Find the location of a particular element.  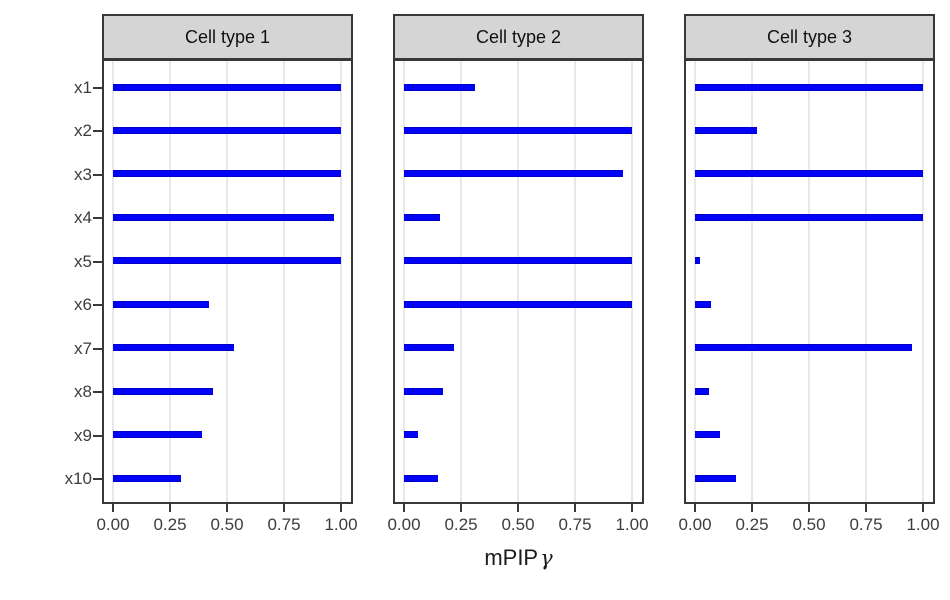

facet-strip: Cell type 3 is located at coordinates (809, 37).